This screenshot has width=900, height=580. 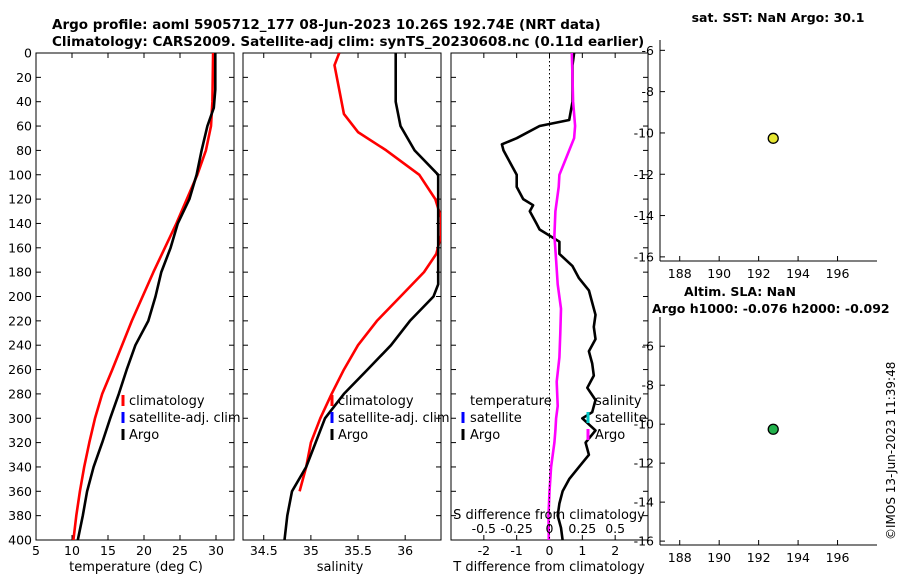 What do you see at coordinates (798, 557) in the screenshot?
I see `x-tick-label: 194` at bounding box center [798, 557].